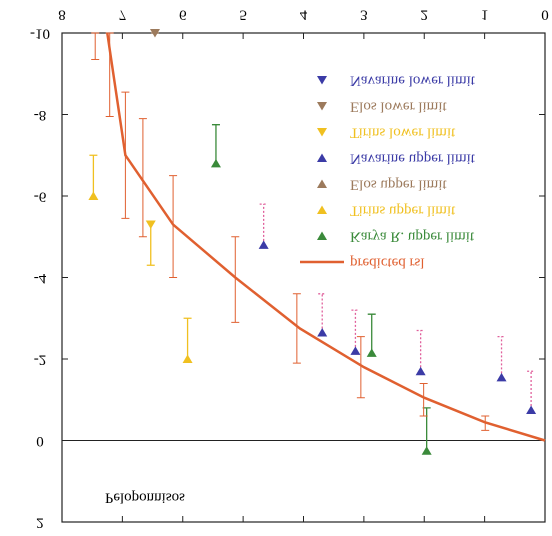 The width and height of the screenshot is (552, 536). What do you see at coordinates (398, 107) in the screenshot?
I see `legend-label: Elos lower limit` at bounding box center [398, 107].